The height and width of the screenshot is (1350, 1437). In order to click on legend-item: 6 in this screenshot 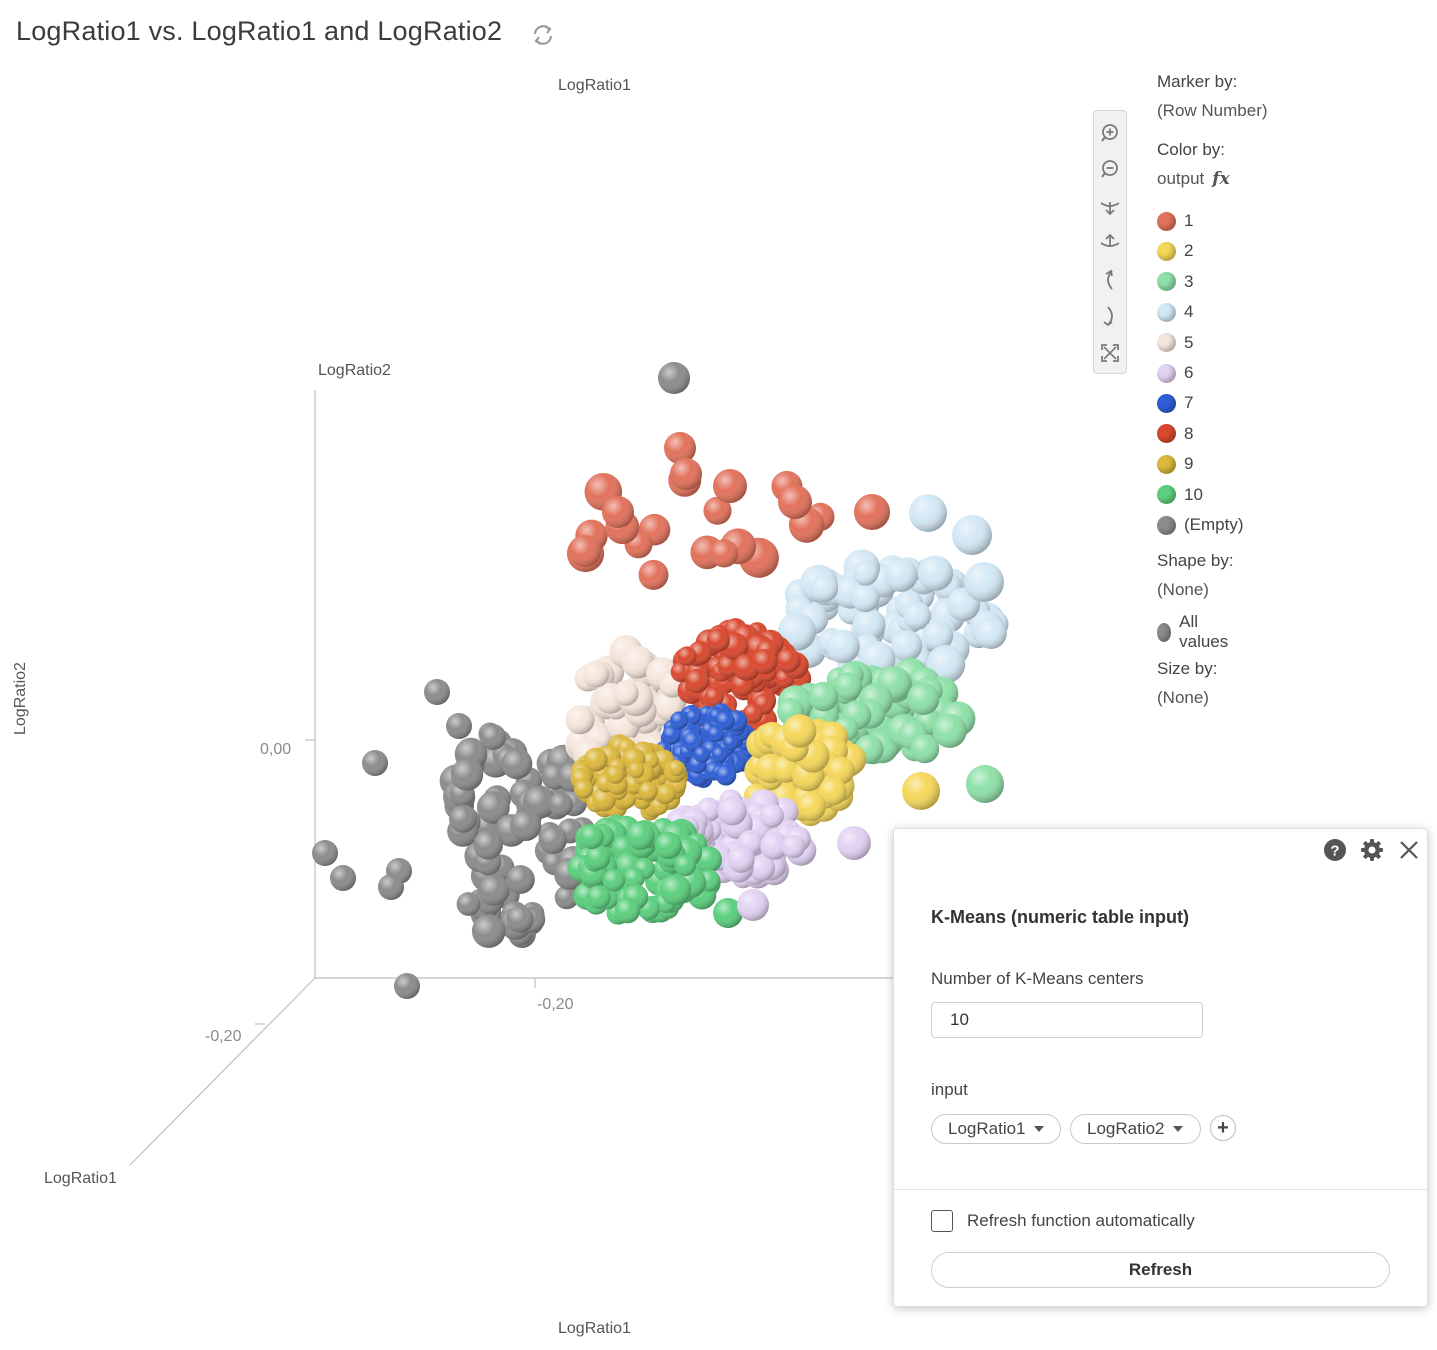, I will do `click(1175, 373)`.